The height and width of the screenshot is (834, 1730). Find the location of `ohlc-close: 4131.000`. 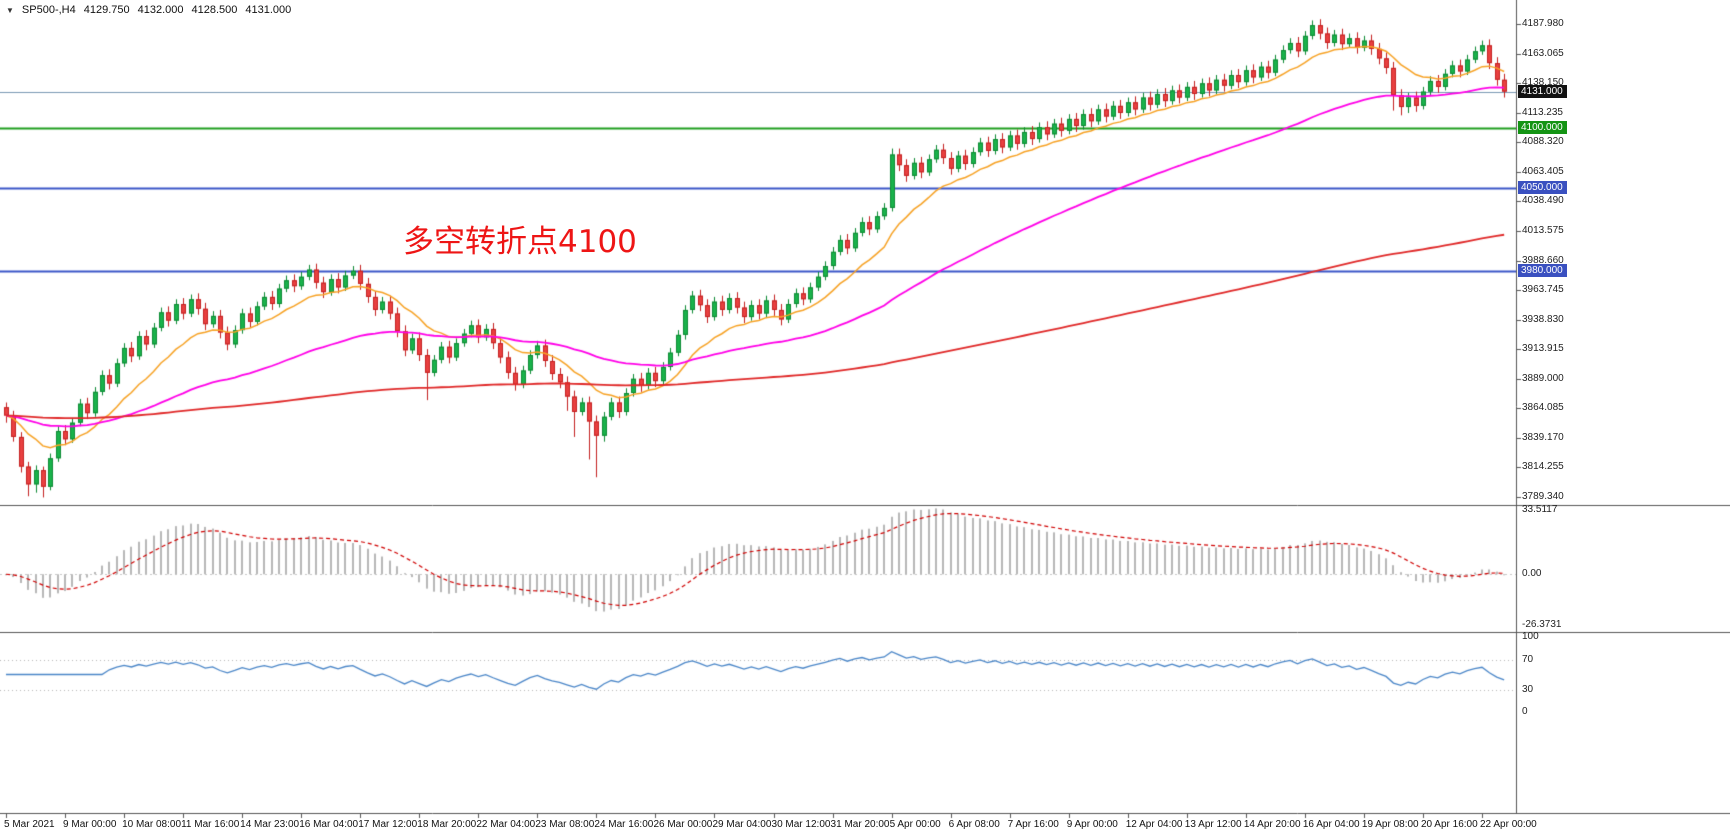

ohlc-close: 4131.000 is located at coordinates (268, 10).